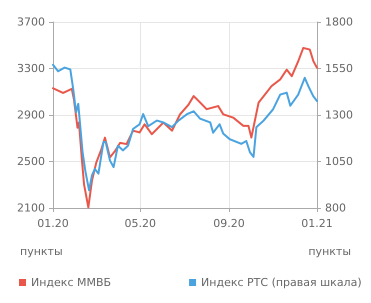  Describe the element at coordinates (229, 223) in the screenshot. I see `x-tick-label: 09.20` at that location.